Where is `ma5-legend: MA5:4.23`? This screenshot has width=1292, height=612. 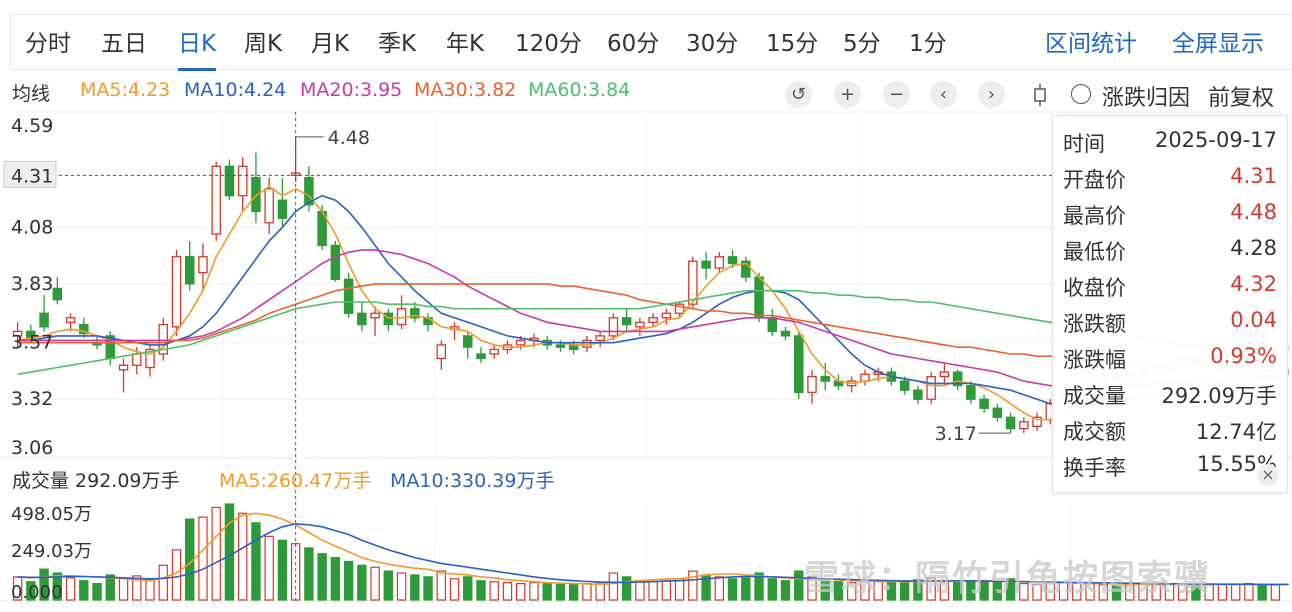
ma5-legend: MA5:4.23 is located at coordinates (125, 90).